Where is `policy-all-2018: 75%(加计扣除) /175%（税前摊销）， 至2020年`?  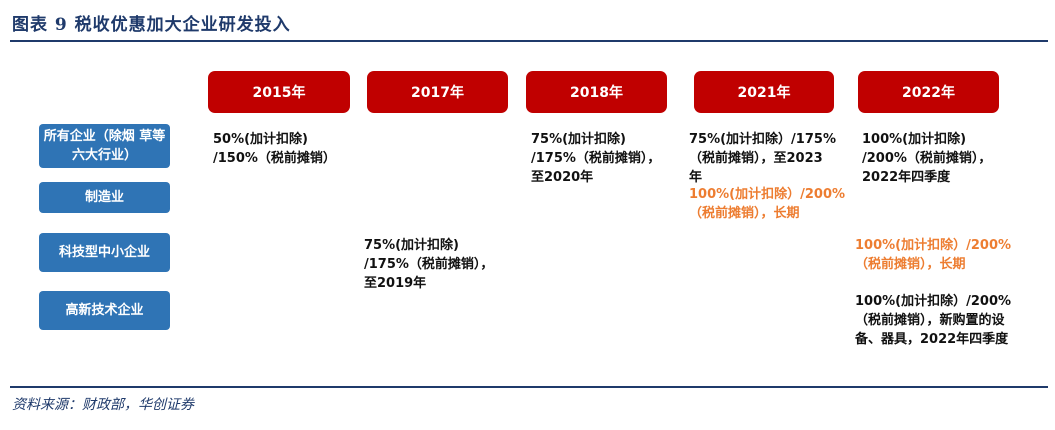 policy-all-2018: 75%(加计扣除) /175%（税前摊销）， 至2020年 is located at coordinates (595, 158).